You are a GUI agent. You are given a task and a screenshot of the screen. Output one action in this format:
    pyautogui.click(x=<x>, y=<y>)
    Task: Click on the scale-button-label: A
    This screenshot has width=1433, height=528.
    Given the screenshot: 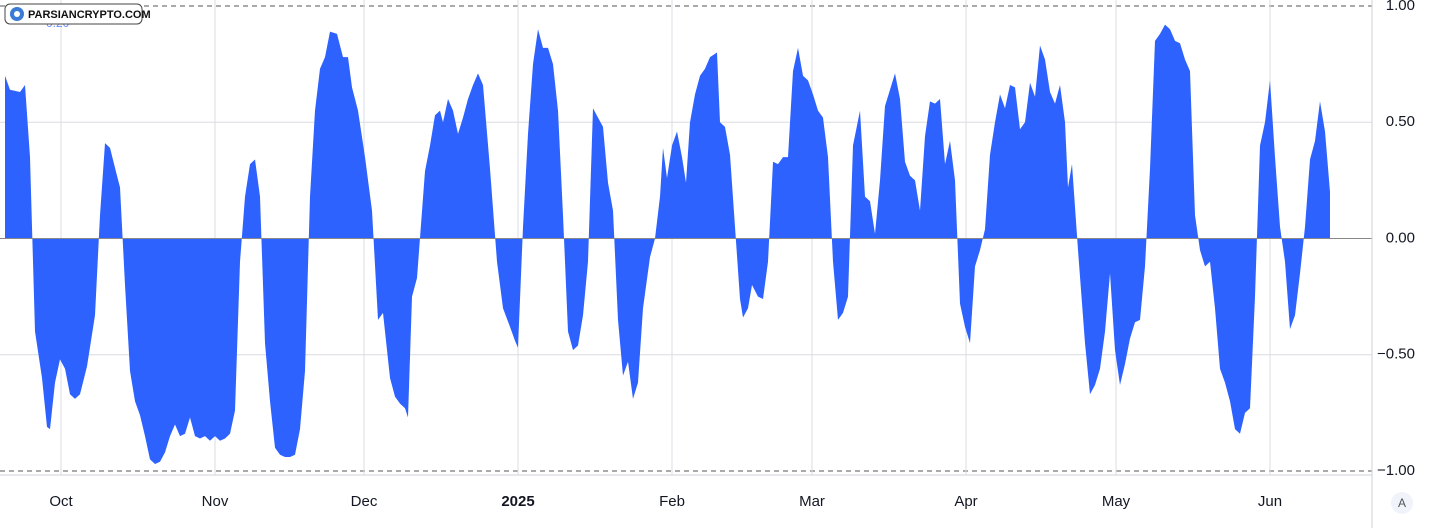 What is the action you would take?
    pyautogui.click(x=1402, y=503)
    